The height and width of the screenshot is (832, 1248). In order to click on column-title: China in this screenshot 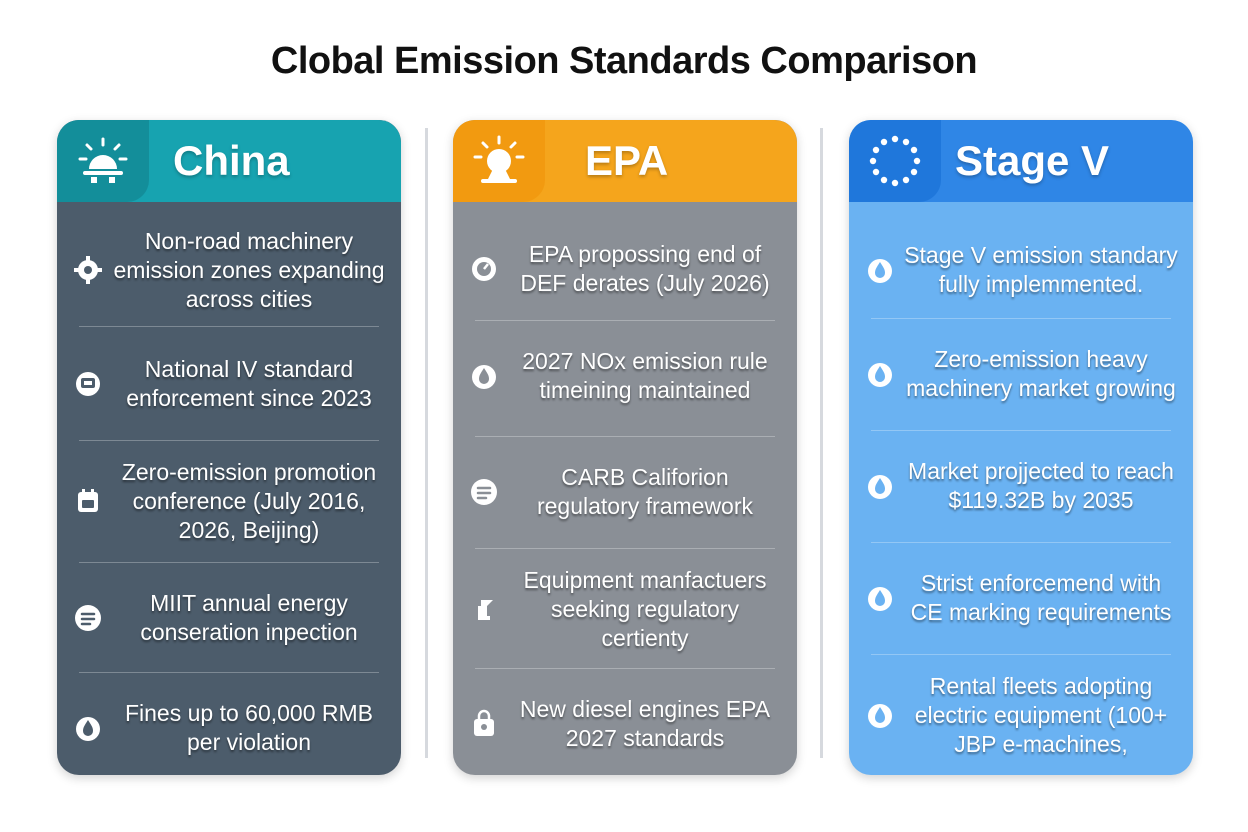, I will do `click(231, 160)`.